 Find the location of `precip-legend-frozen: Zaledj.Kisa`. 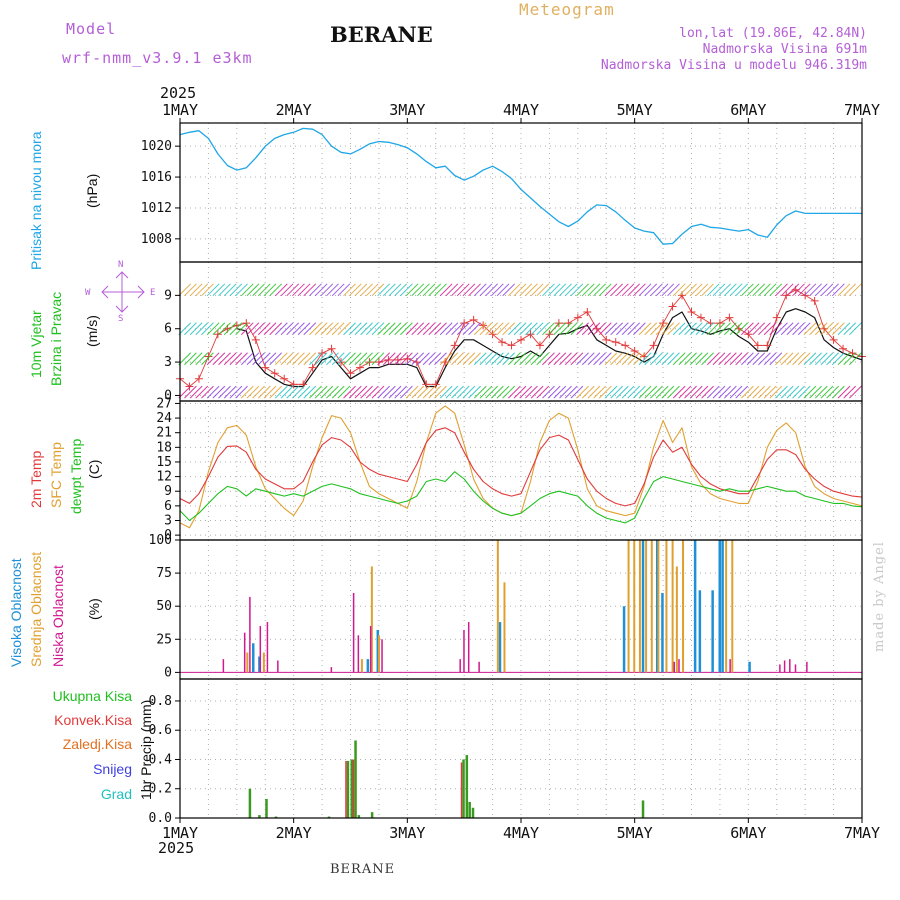

precip-legend-frozen: Zaledj.Kisa is located at coordinates (97, 744).